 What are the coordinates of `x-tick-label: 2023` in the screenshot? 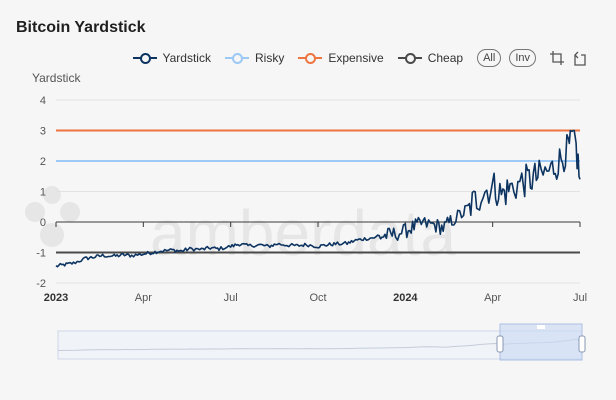 It's located at (56, 298).